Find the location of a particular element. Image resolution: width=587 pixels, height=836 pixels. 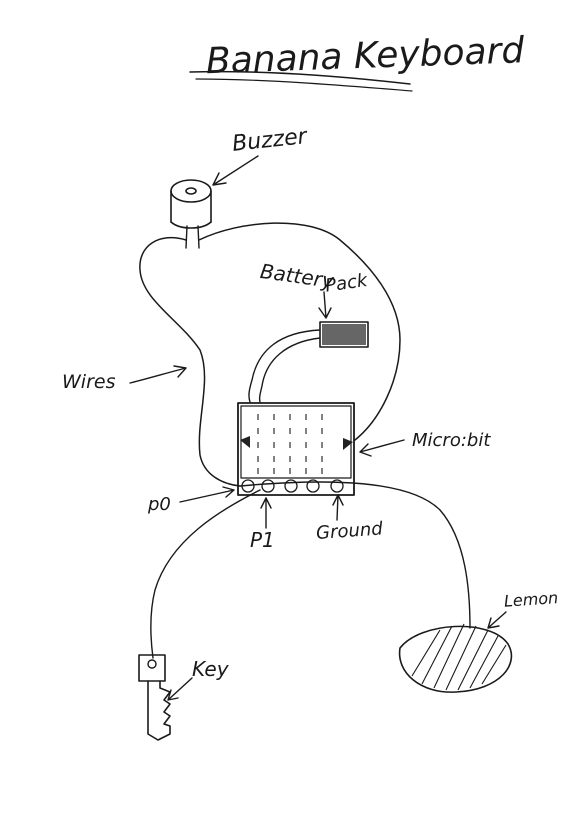

ground-arrow is located at coordinates (338, 507).